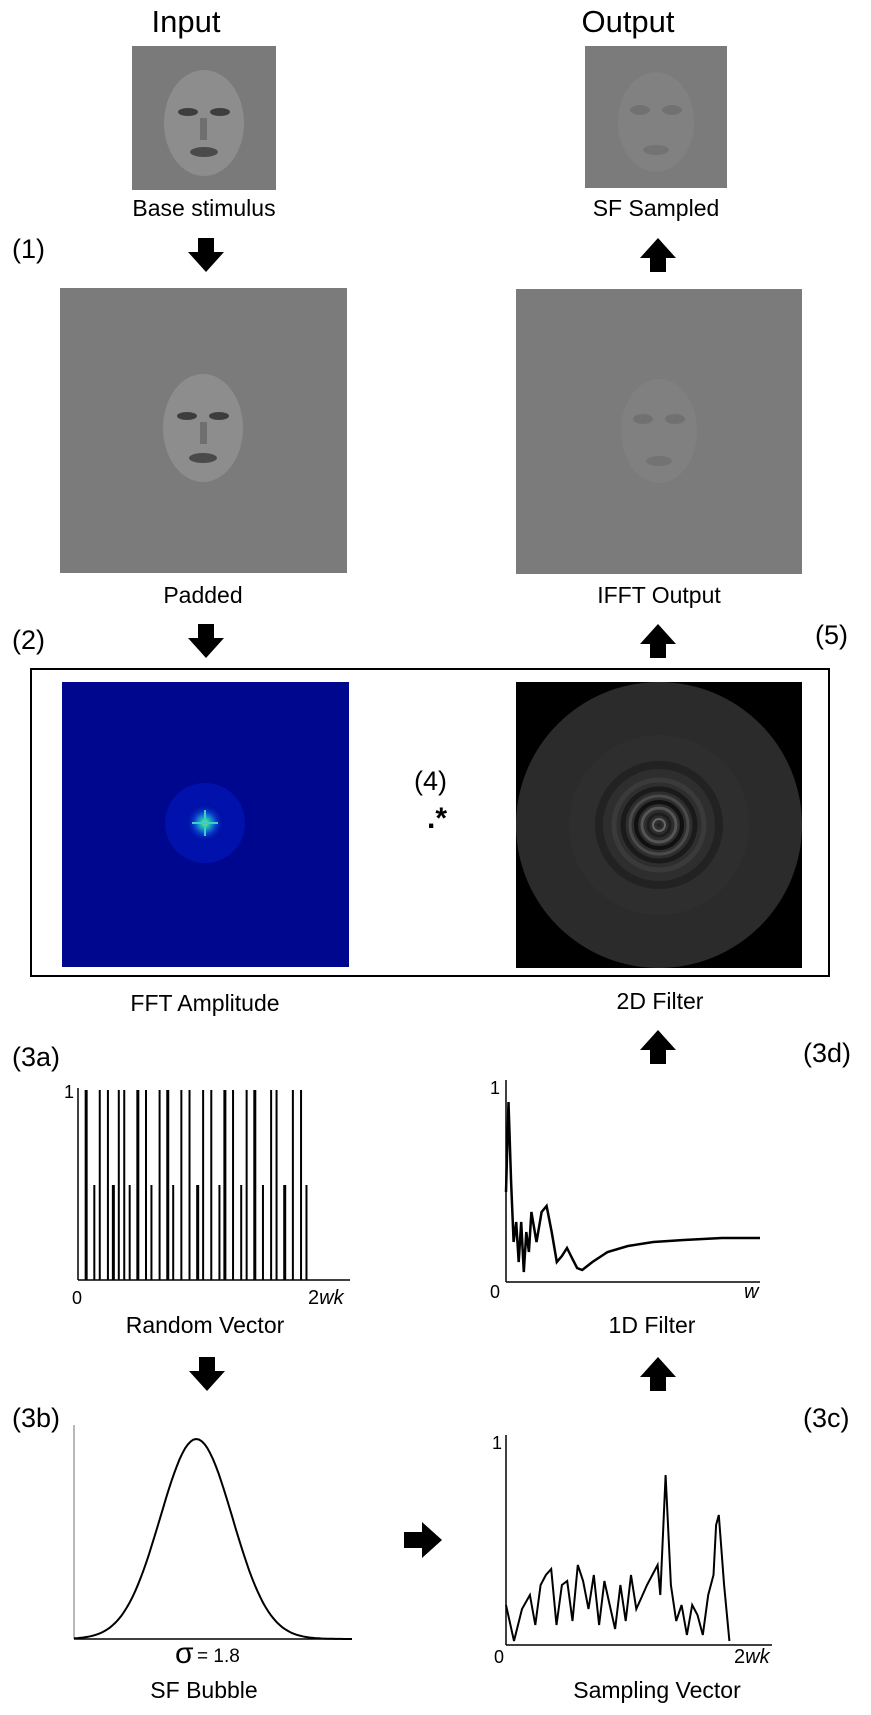 The width and height of the screenshot is (871, 1715). What do you see at coordinates (660, 1001) in the screenshot?
I see `filter-2d-caption: 2D Filter` at bounding box center [660, 1001].